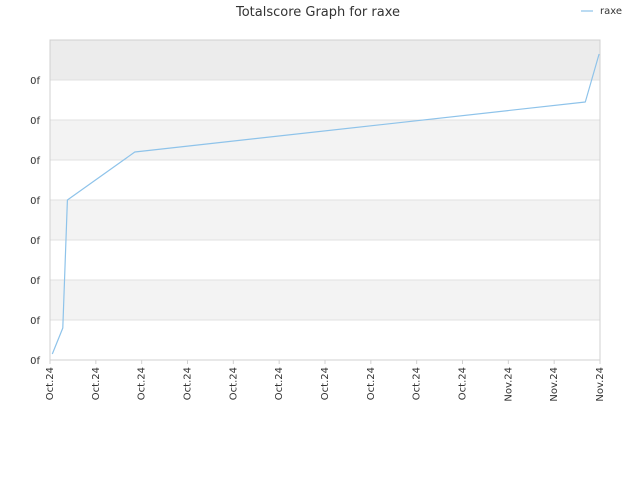 This screenshot has height=480, width=640. I want to click on chart-title: Totalscore Graph for raxe, so click(317, 12).